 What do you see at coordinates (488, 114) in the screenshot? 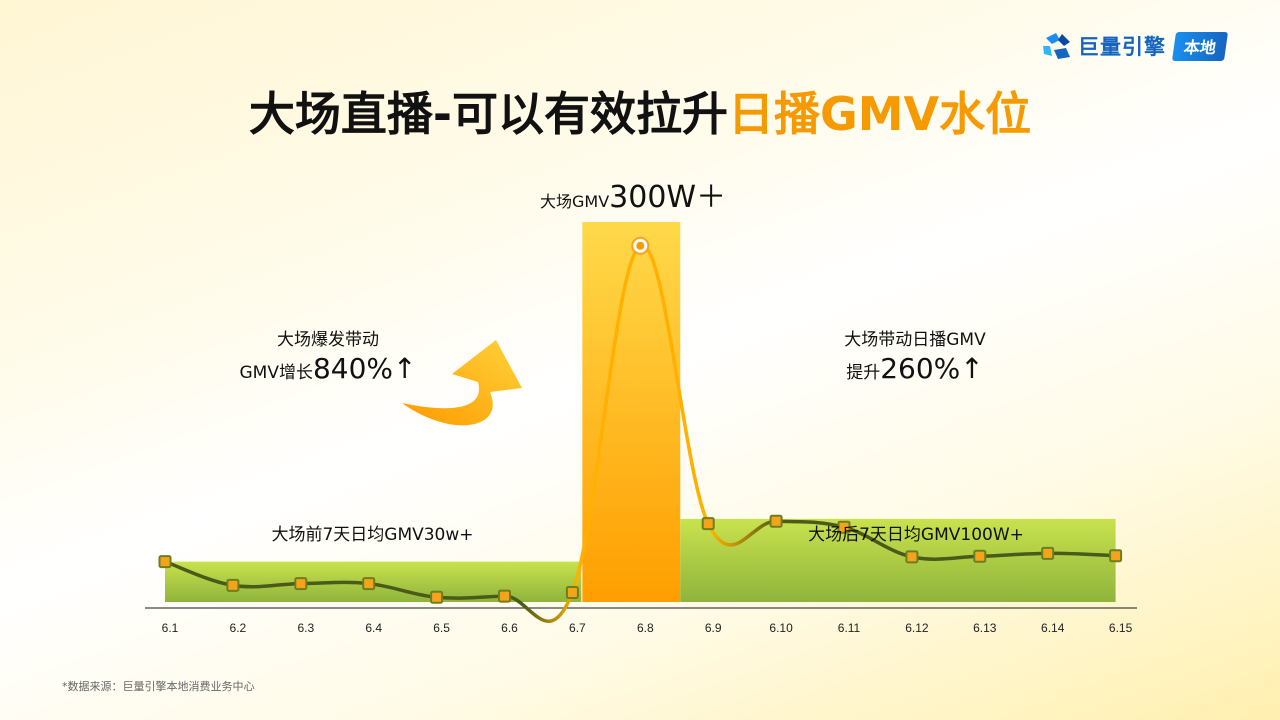
I see `title-main: 大场直播-可以有效拉升` at bounding box center [488, 114].